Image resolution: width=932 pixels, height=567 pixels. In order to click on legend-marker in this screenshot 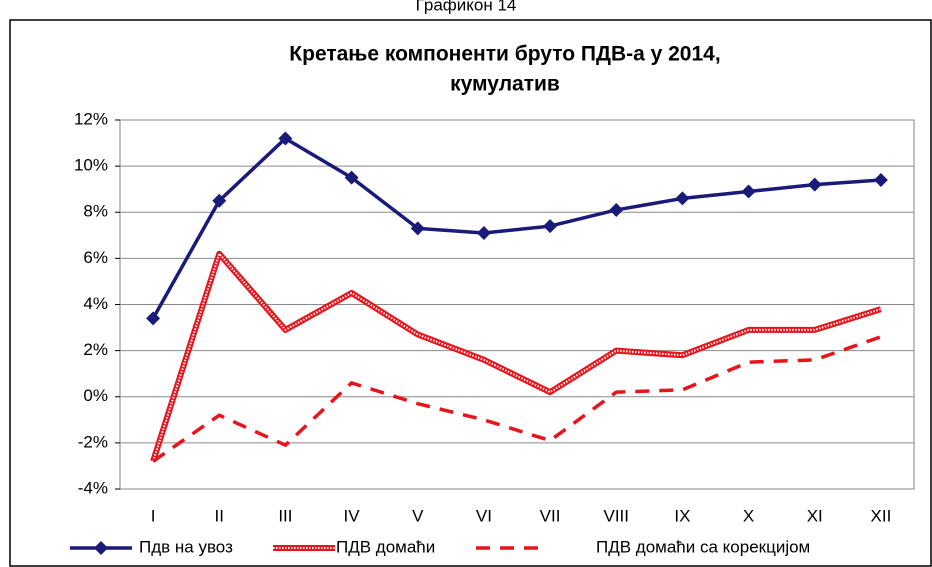, I will do `click(101, 548)`.